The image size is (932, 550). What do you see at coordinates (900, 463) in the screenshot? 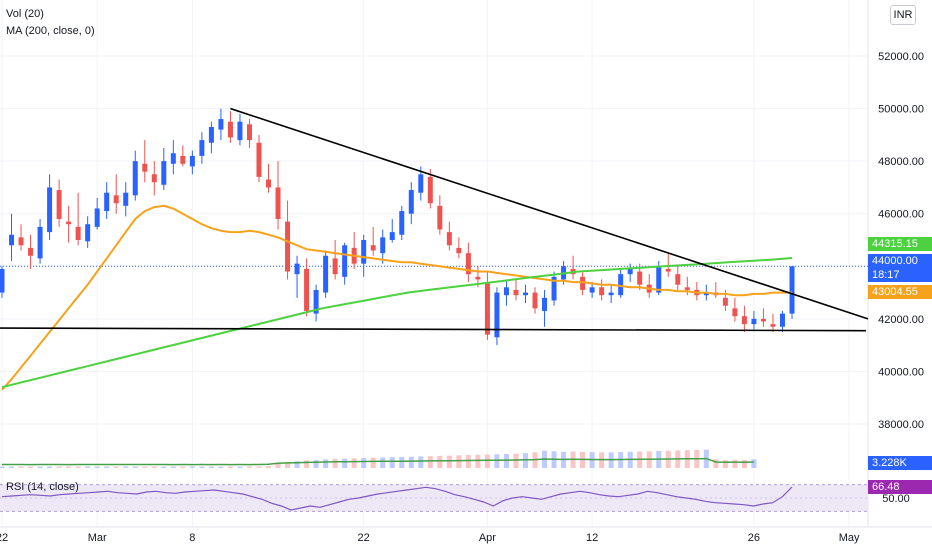
I see `volume-tag: 3.228K` at bounding box center [900, 463].